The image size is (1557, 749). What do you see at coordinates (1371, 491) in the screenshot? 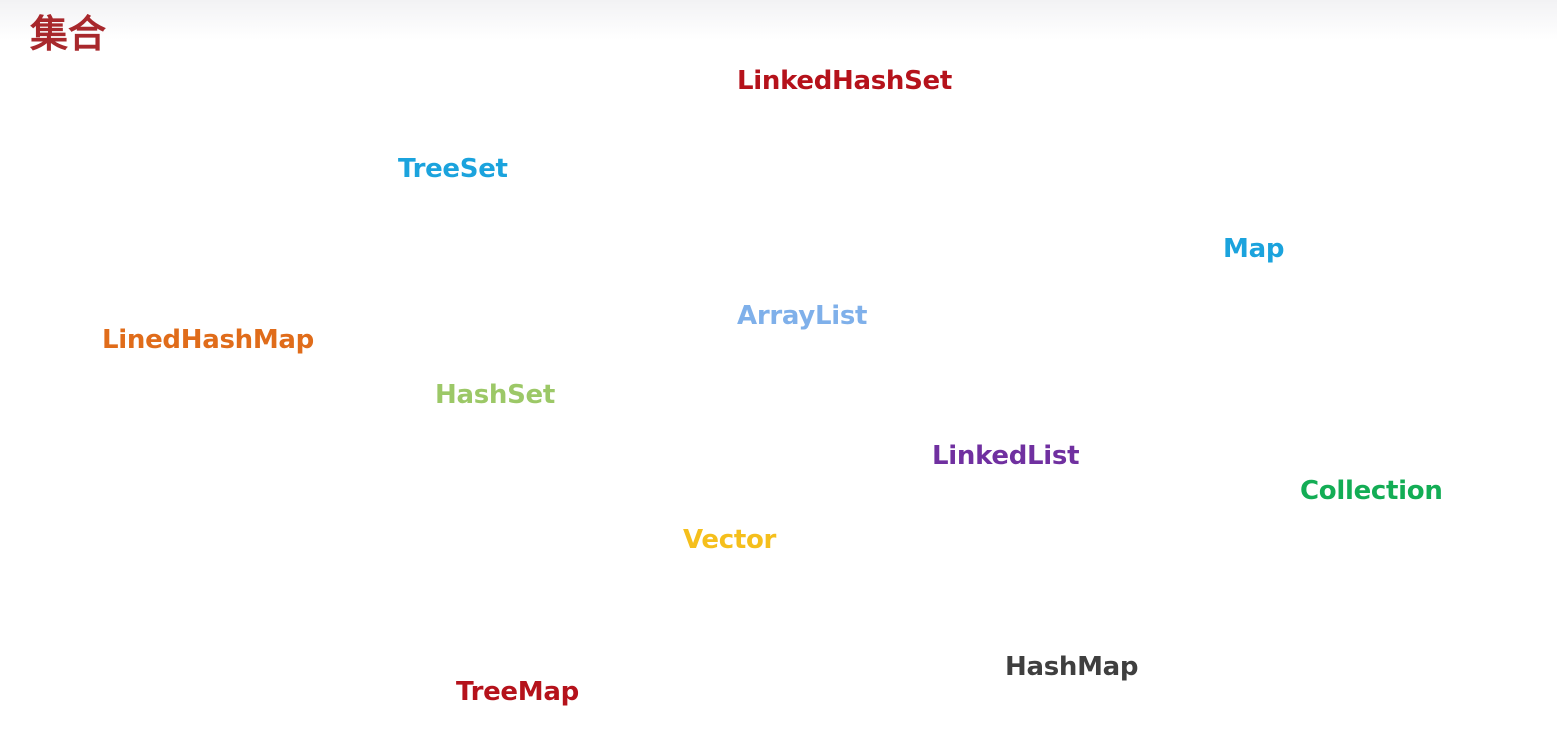
I see `word-collection: Collection` at bounding box center [1371, 491].